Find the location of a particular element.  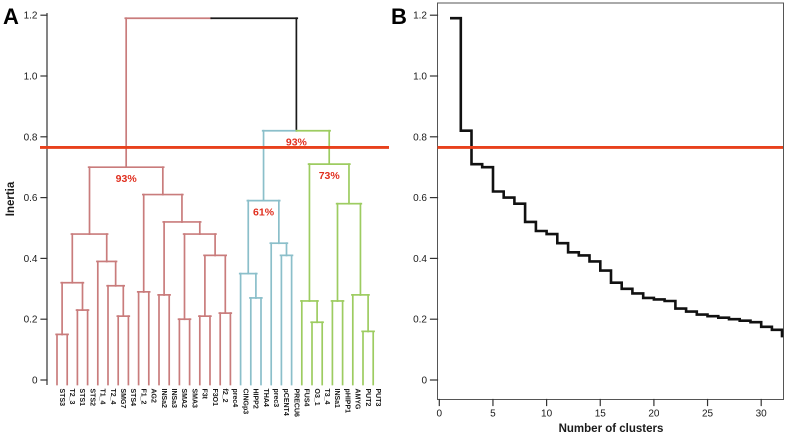

leaf-label: F3t is located at coordinates (204, 394).